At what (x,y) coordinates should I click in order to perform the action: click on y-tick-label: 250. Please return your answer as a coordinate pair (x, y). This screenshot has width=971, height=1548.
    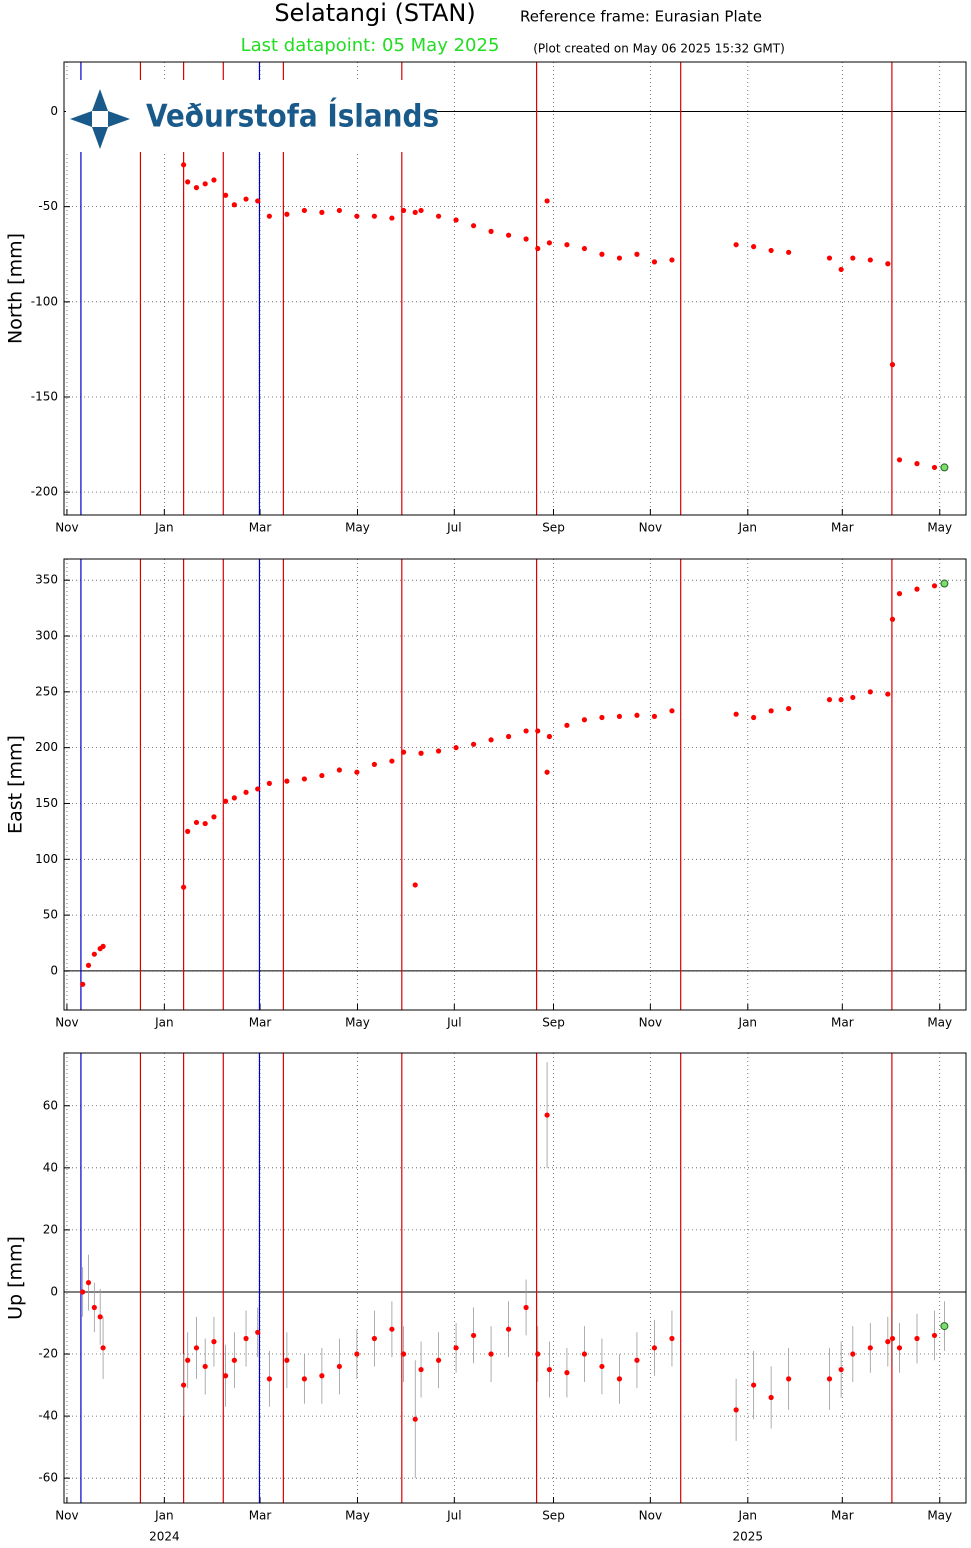
    Looking at the image, I should click on (46, 691).